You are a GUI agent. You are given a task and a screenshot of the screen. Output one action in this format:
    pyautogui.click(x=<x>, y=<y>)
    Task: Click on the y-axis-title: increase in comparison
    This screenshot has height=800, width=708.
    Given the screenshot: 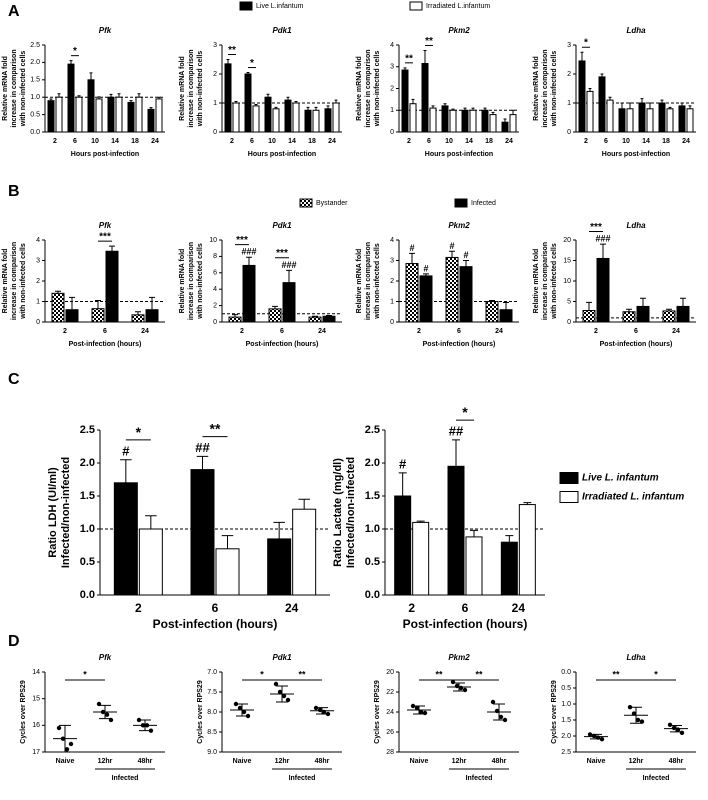 What is the action you would take?
    pyautogui.click(x=368, y=281)
    